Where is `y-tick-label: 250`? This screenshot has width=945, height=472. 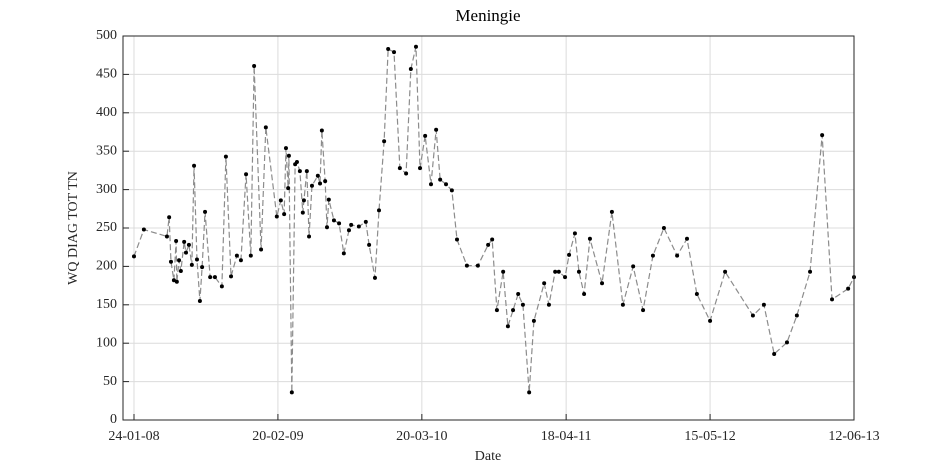
y-tick-label: 250 is located at coordinates (106, 227).